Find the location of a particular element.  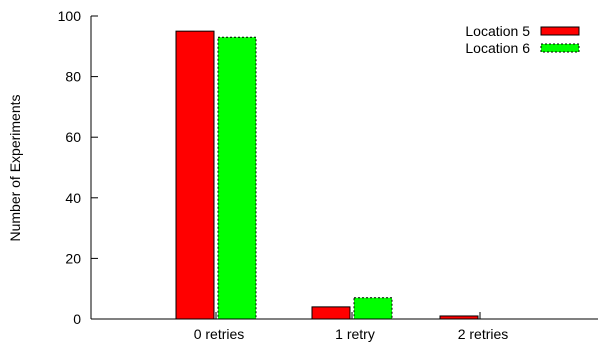

x-tick-label: 2 retries is located at coordinates (483, 334).